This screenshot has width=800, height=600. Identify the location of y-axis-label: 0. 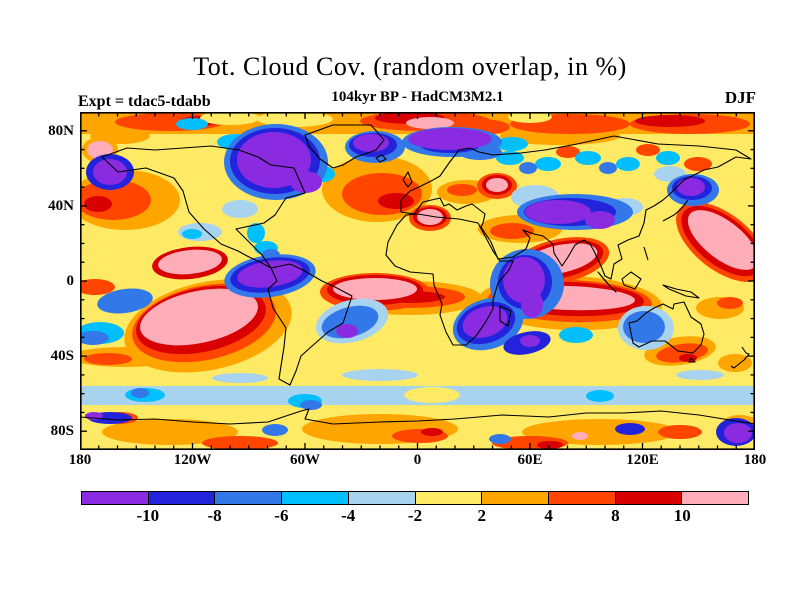
(70, 281).